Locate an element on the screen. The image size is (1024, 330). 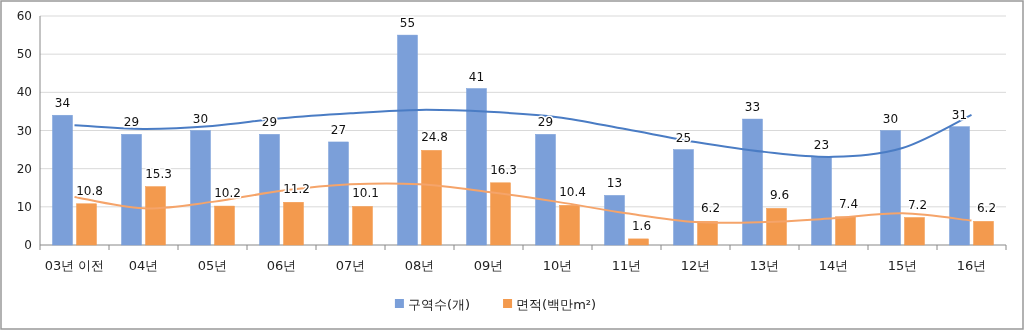
y-tick-label: 0 is located at coordinates (28, 245).